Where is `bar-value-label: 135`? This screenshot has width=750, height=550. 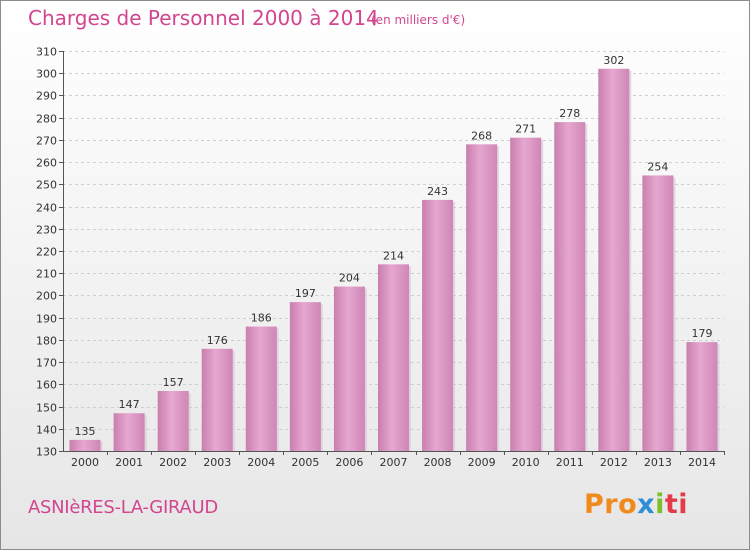
bar-value-label: 135 is located at coordinates (85, 431).